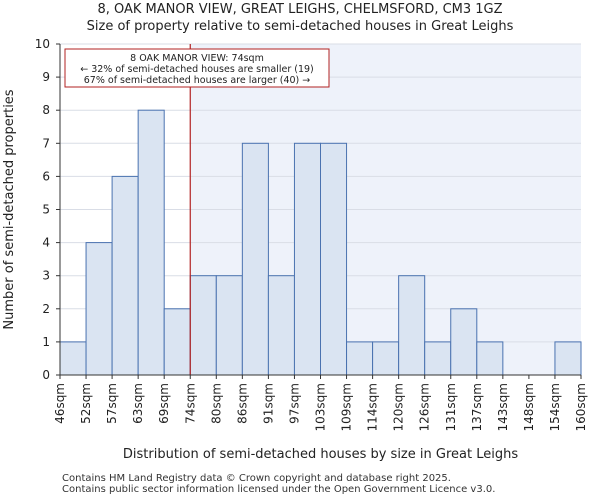 This screenshot has height=500, width=600. I want to click on x-tick-label: 52sqm, so click(86, 403).